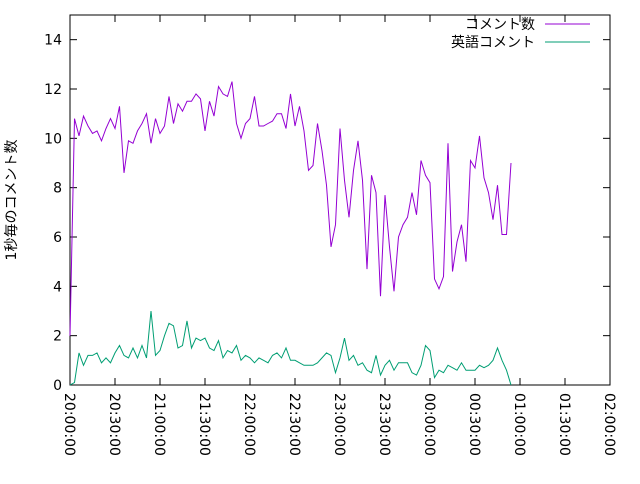  I want to click on y-tick-label: 6, so click(57, 238).